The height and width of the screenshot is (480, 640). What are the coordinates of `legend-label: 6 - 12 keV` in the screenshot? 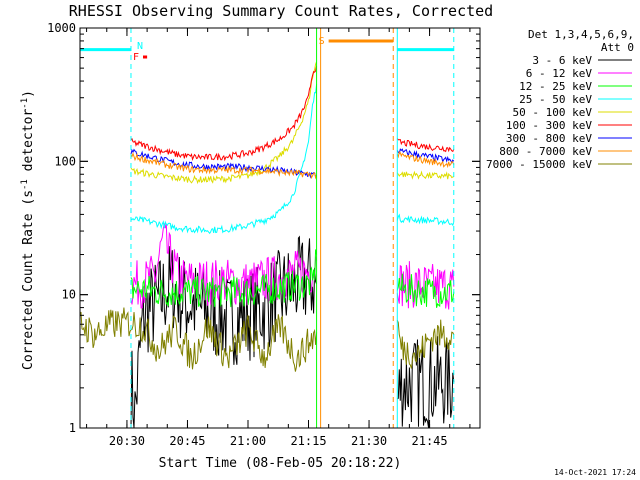 It's located at (559, 73).